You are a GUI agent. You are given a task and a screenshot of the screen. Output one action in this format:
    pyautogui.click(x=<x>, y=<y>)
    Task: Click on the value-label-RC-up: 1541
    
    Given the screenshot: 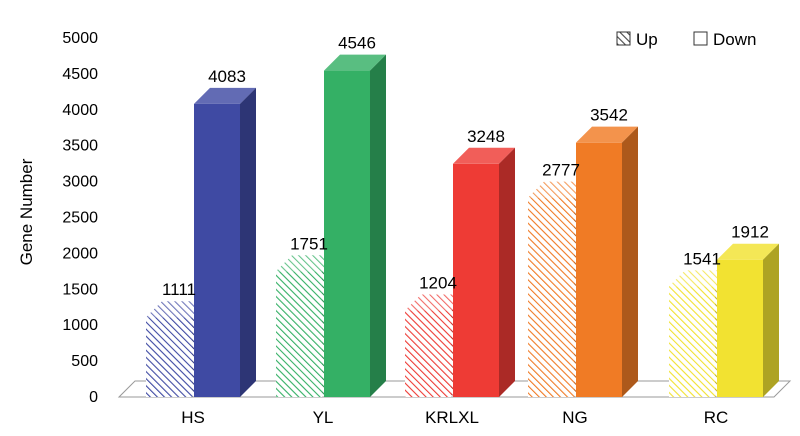 What is the action you would take?
    pyautogui.click(x=702, y=258)
    